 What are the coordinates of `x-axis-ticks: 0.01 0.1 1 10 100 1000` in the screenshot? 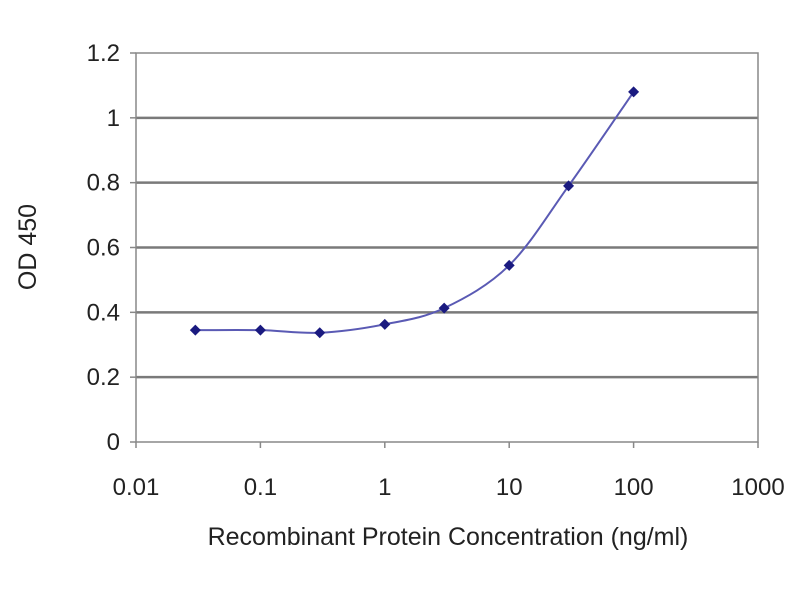 It's located at (449, 471).